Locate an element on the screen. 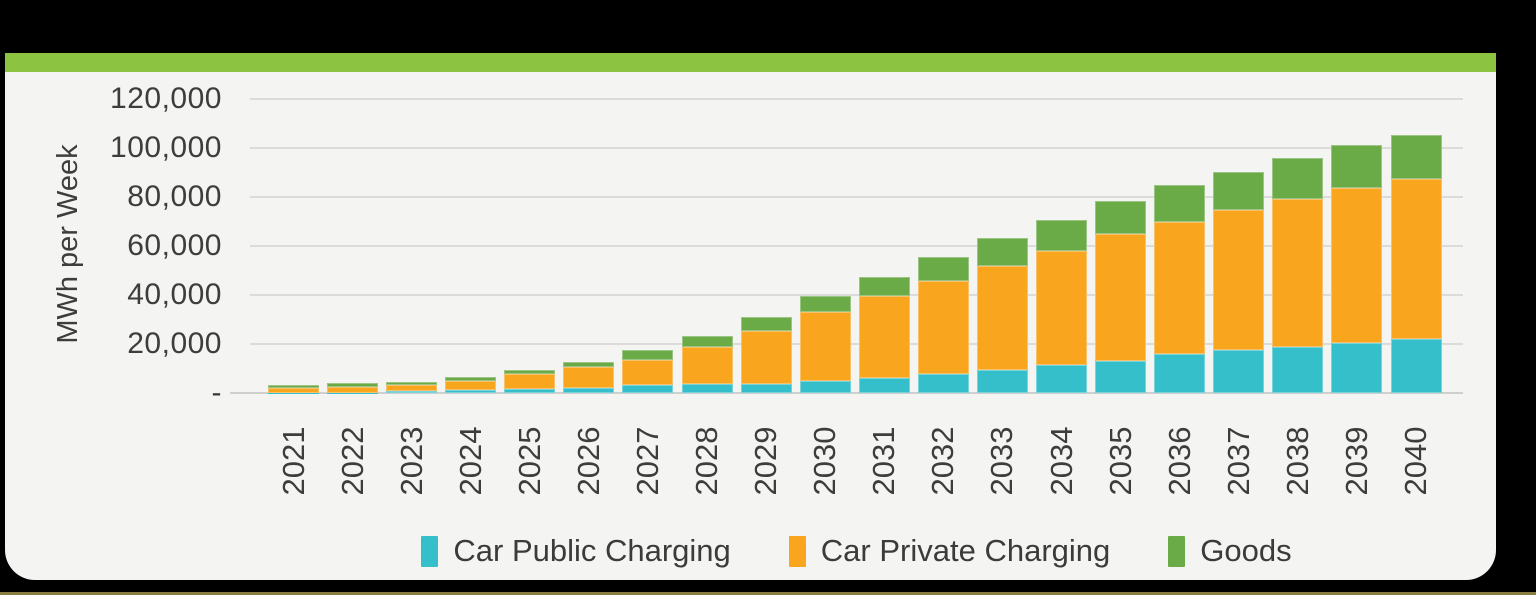  bar-column-2022 is located at coordinates (353, 388).